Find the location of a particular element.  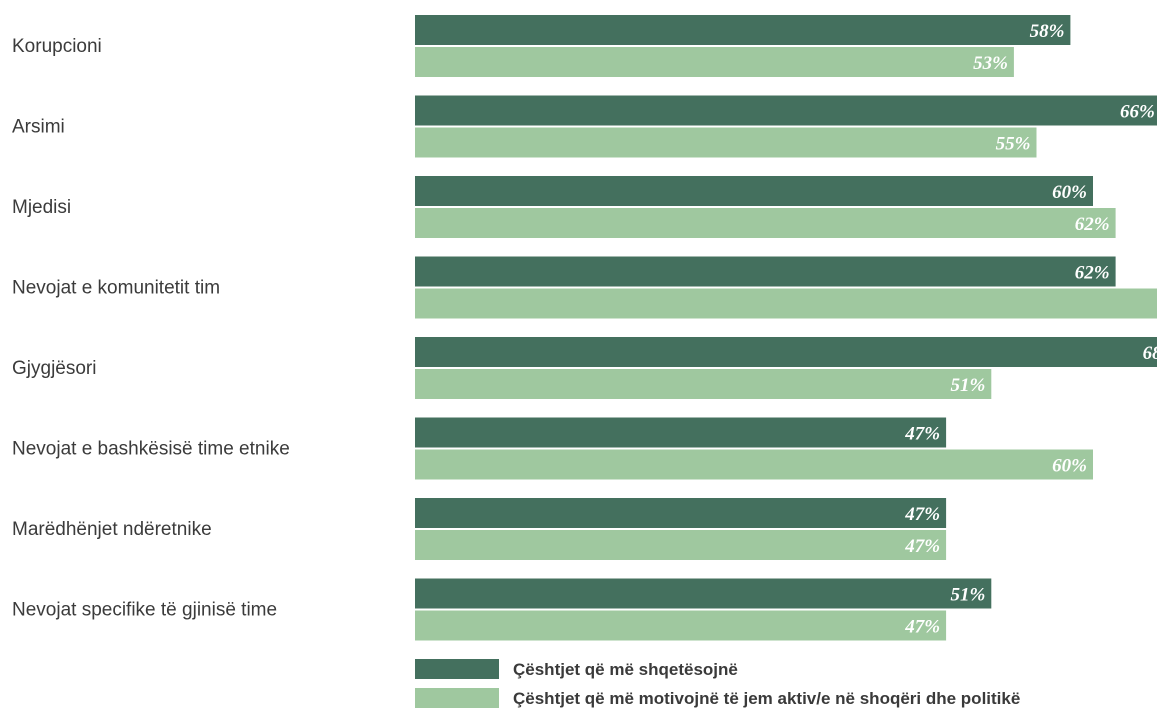

data-label: 66% is located at coordinates (1137, 112).